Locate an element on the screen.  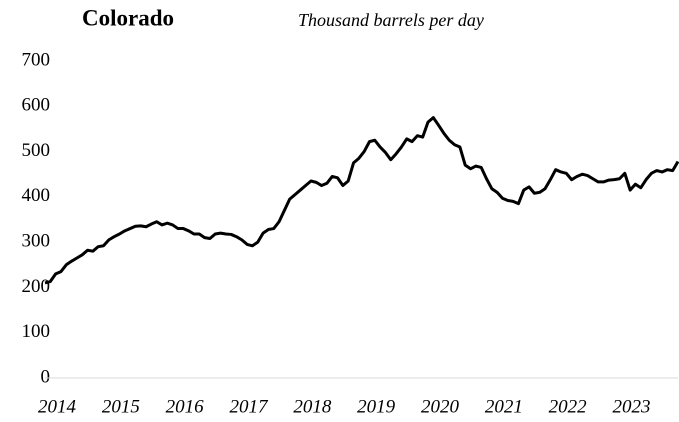
x-tick-label: 2020 is located at coordinates (440, 406).